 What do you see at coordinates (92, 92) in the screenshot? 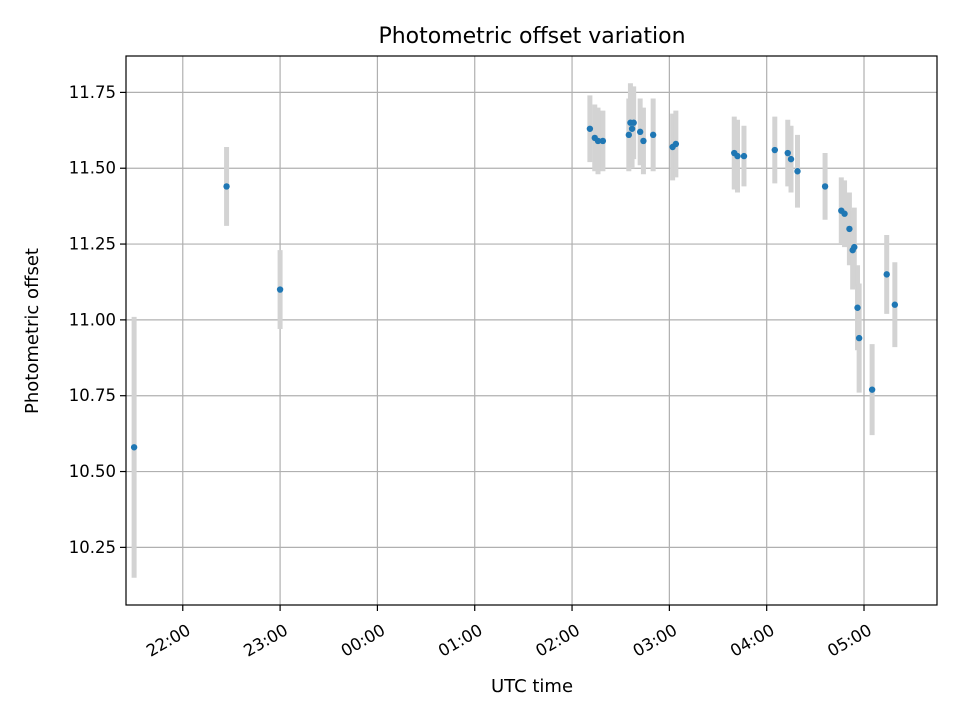
I see `y-tick-label: 11.75` at bounding box center [92, 92].